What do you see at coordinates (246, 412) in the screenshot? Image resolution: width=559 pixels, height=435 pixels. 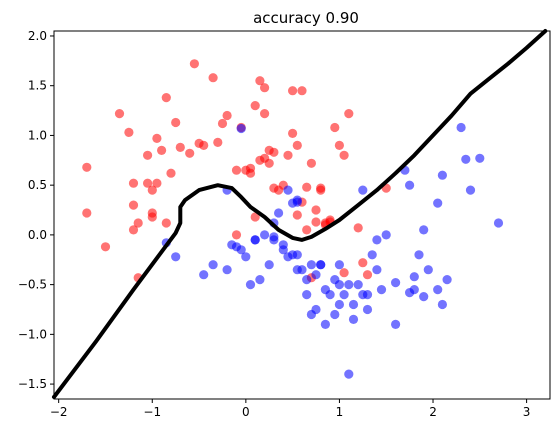 I see `x-tick-label: 0` at bounding box center [246, 412].